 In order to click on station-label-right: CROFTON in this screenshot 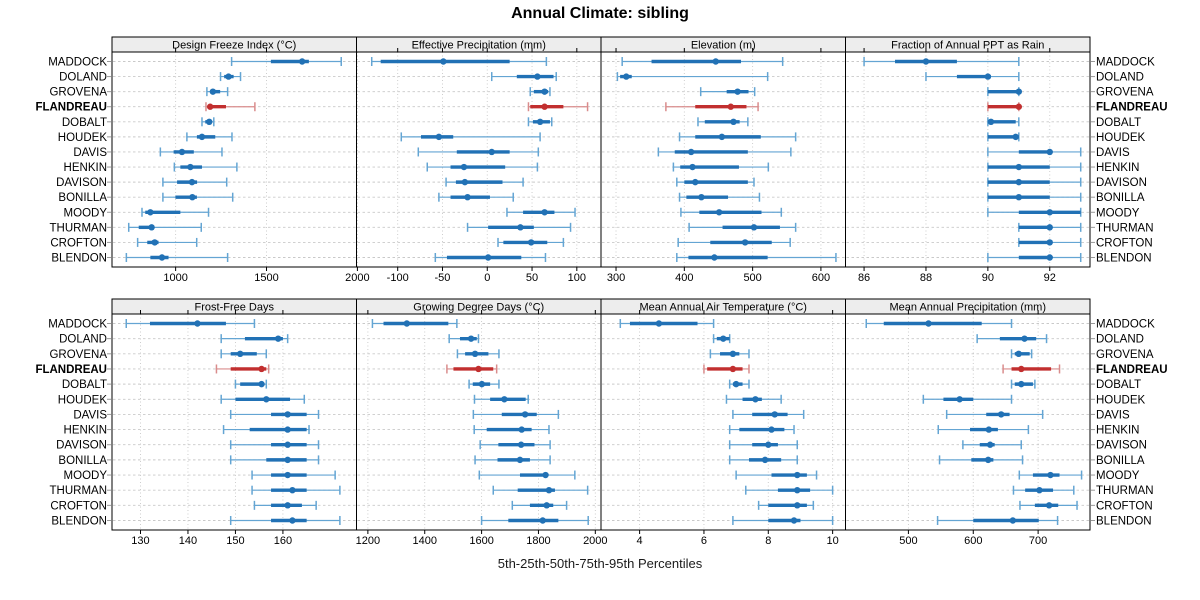, I will do `click(1124, 243)`.